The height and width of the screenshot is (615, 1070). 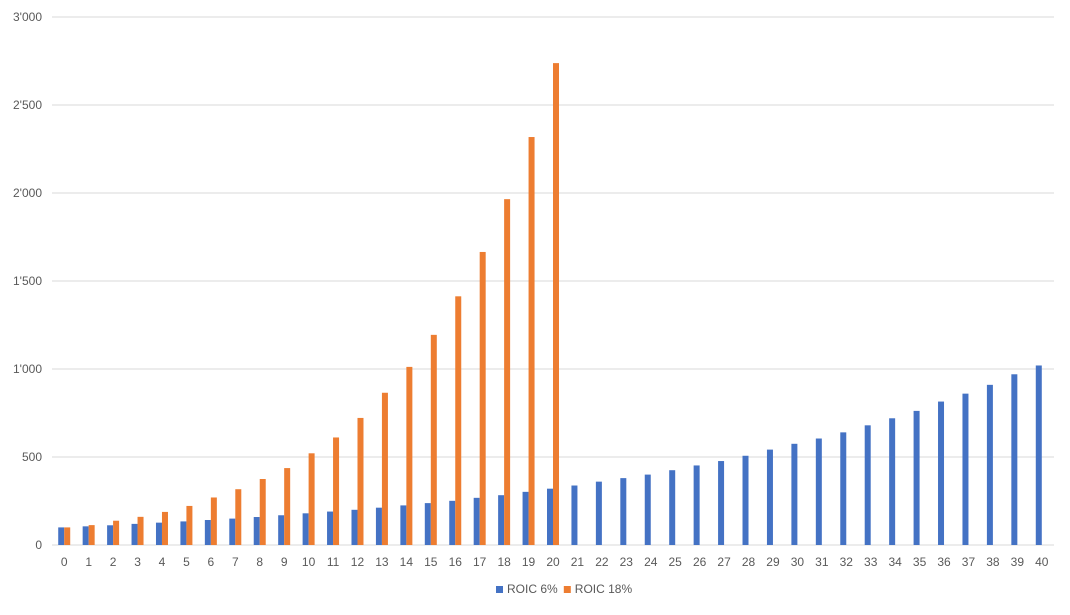 What do you see at coordinates (27, 17) in the screenshot?
I see `y-tick-label: 3'000` at bounding box center [27, 17].